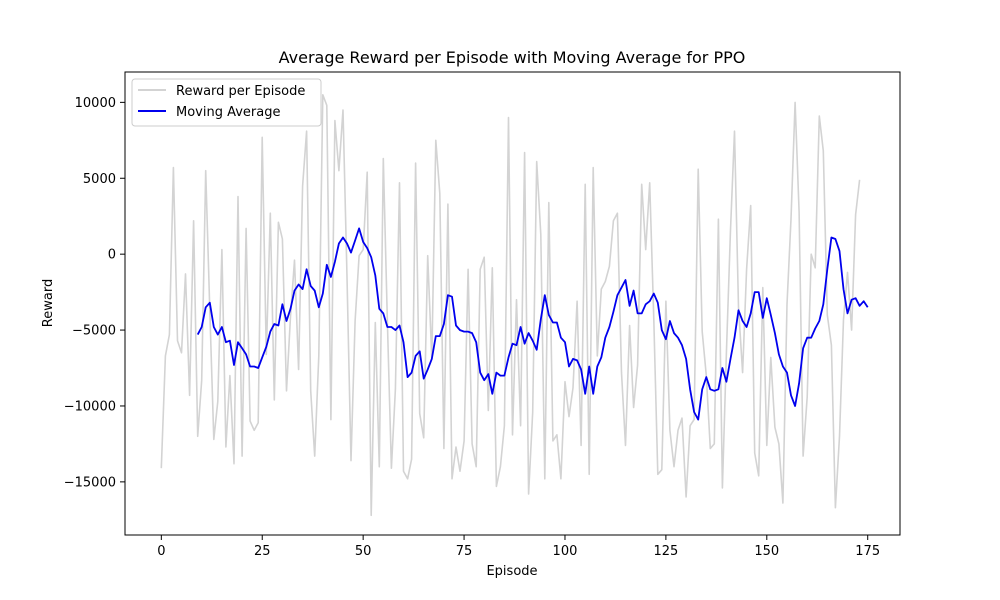 The height and width of the screenshot is (600, 1000). I want to click on y-tick-label: 0, so click(112, 255).